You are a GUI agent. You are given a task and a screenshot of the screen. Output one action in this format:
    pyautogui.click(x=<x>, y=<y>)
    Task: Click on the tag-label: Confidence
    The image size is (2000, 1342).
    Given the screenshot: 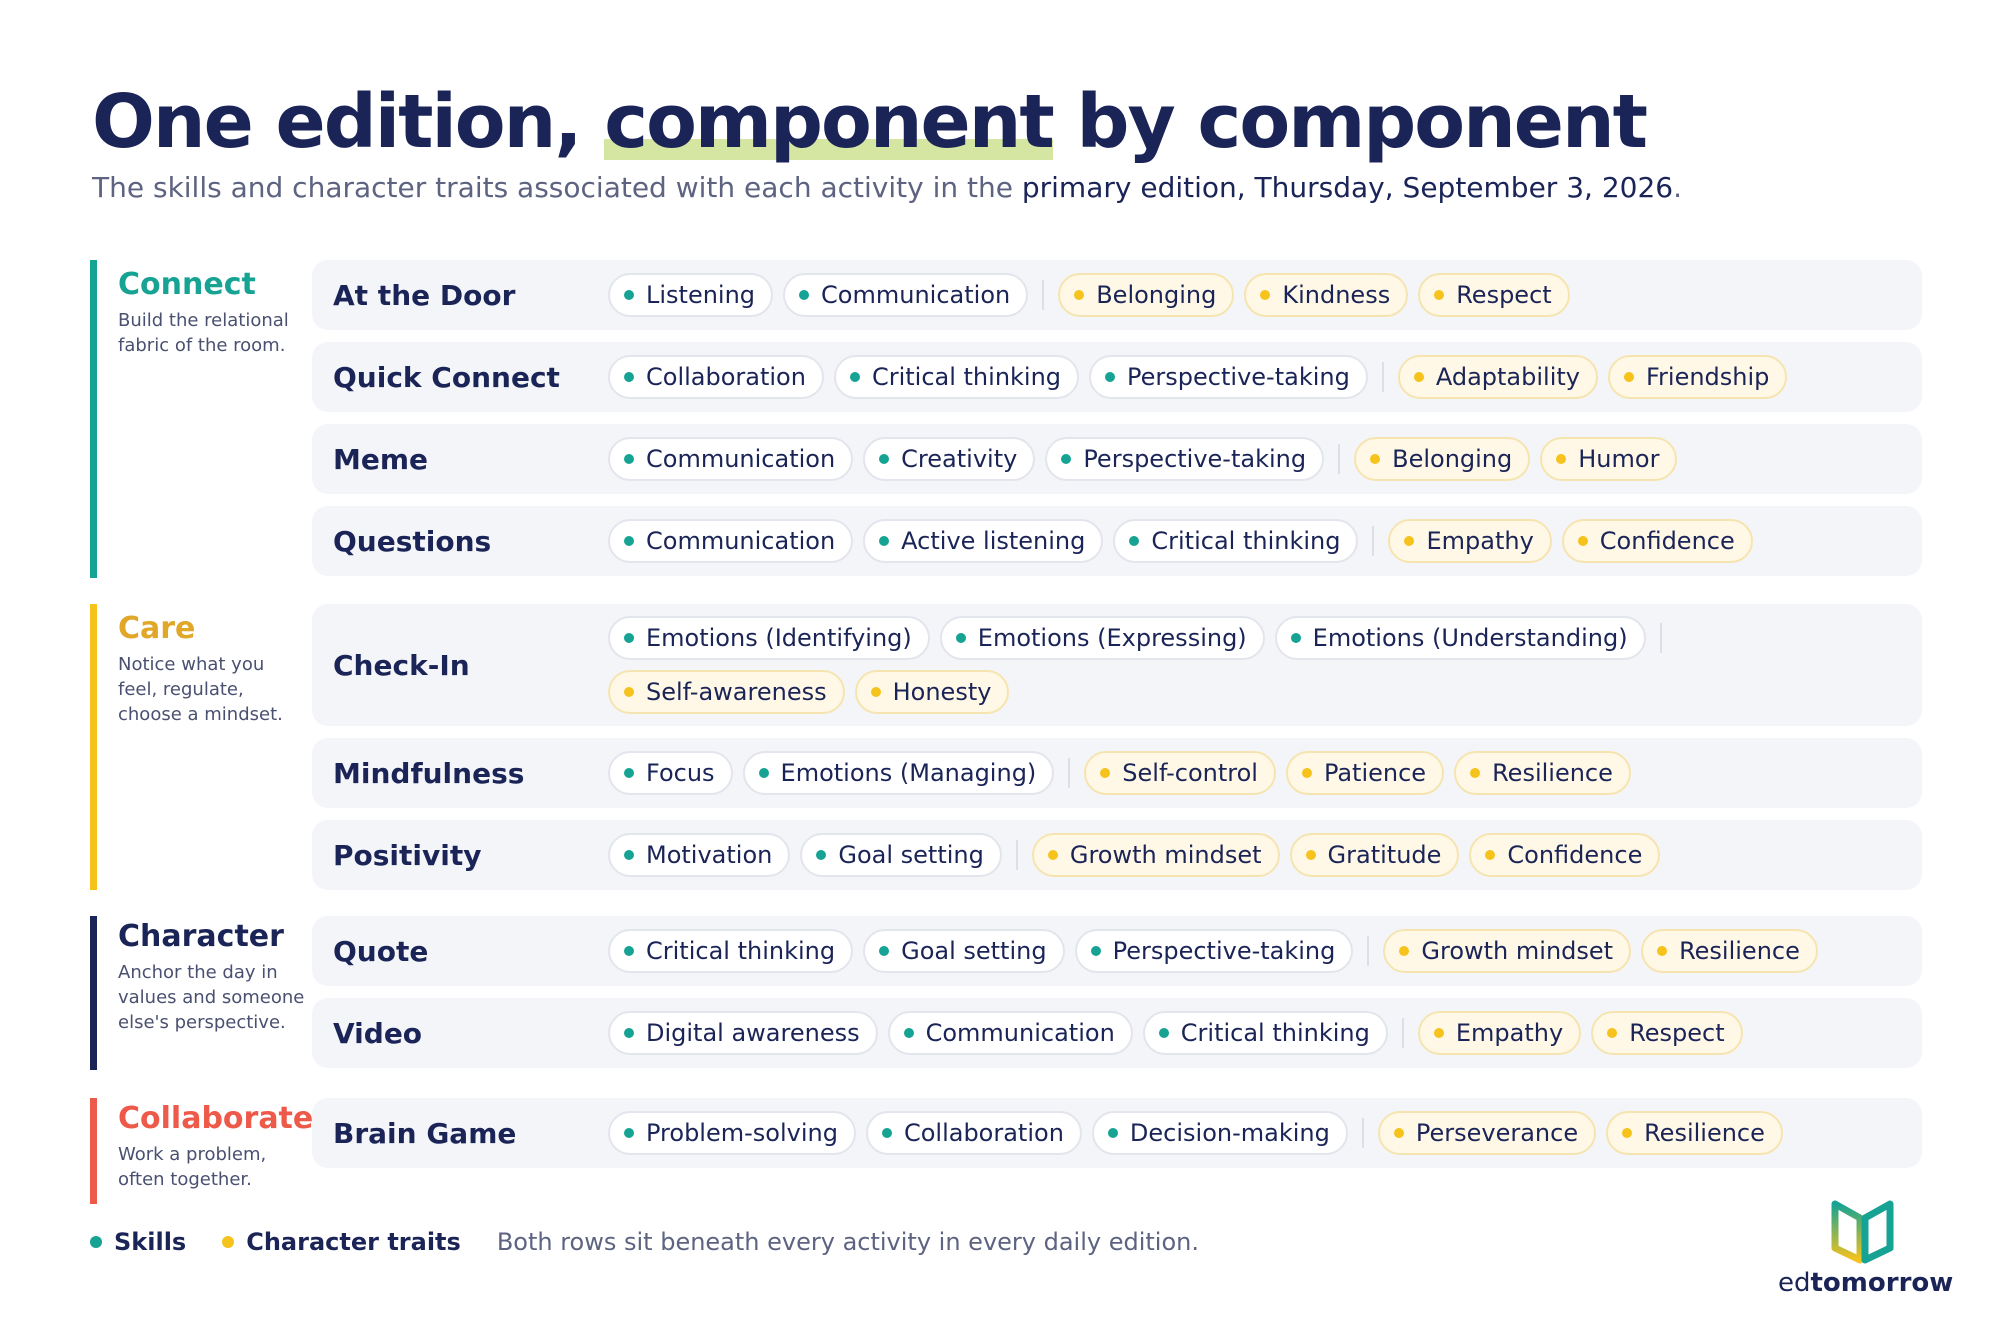 What is the action you would take?
    pyautogui.click(x=1667, y=541)
    